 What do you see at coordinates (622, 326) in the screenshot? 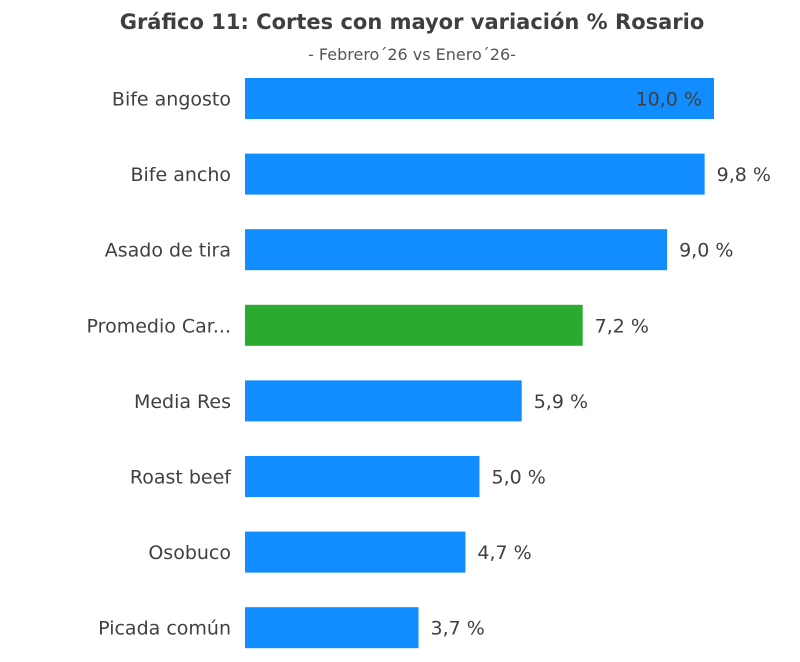
I see `data-label: 7,2 %` at bounding box center [622, 326].